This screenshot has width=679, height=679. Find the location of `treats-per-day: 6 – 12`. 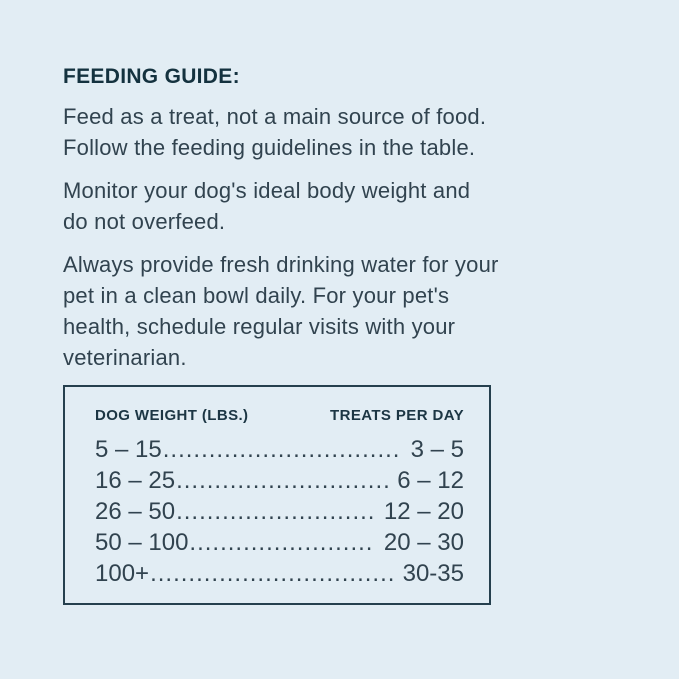

treats-per-day: 6 – 12 is located at coordinates (430, 480).